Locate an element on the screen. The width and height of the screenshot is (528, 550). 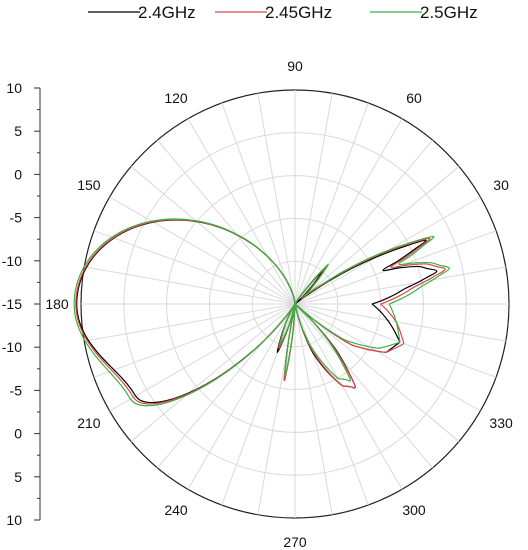
angle-label: 210 is located at coordinates (89, 423).